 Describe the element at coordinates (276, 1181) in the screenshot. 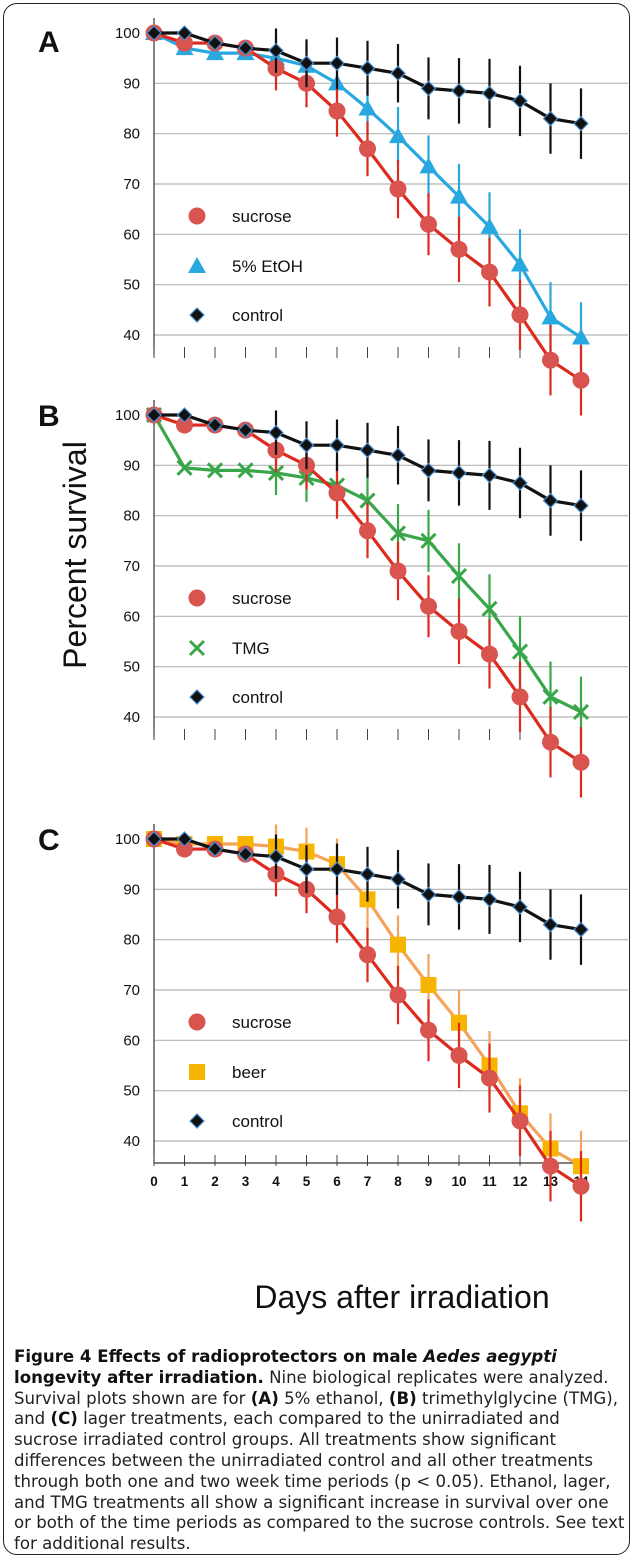

I see `x-tick-label: 4` at that location.